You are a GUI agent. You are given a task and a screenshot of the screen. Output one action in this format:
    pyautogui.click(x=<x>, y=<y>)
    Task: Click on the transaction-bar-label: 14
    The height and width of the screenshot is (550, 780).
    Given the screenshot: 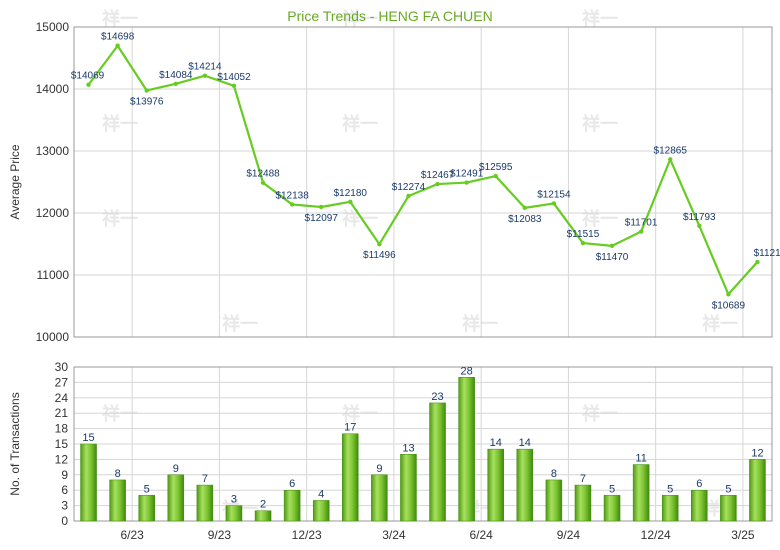 What is the action you would take?
    pyautogui.click(x=525, y=443)
    